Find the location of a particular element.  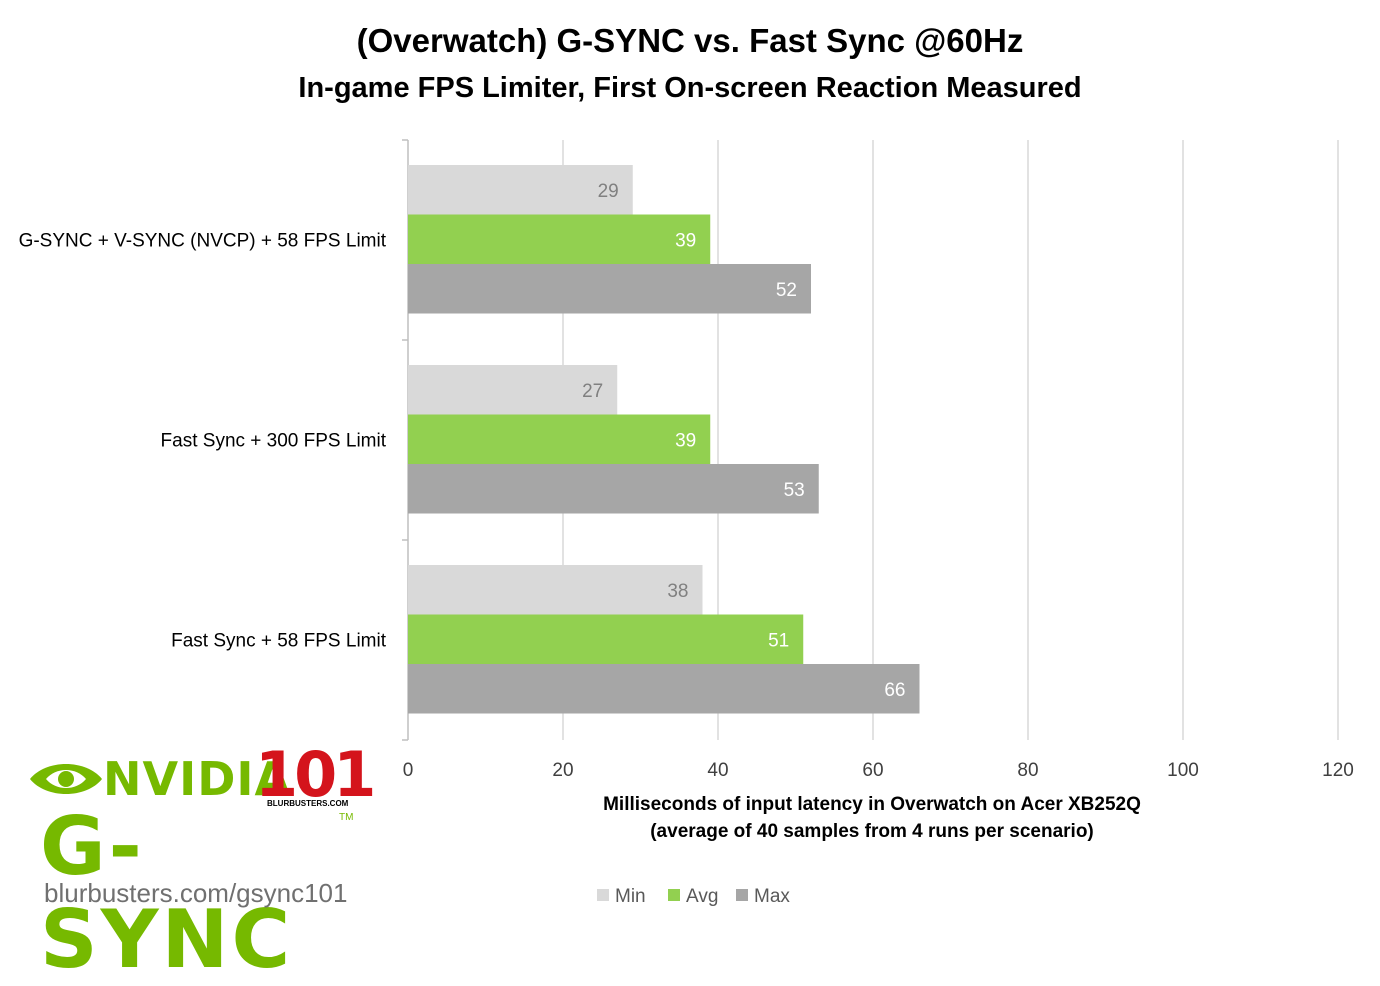

data-label: 51 is located at coordinates (778, 640).